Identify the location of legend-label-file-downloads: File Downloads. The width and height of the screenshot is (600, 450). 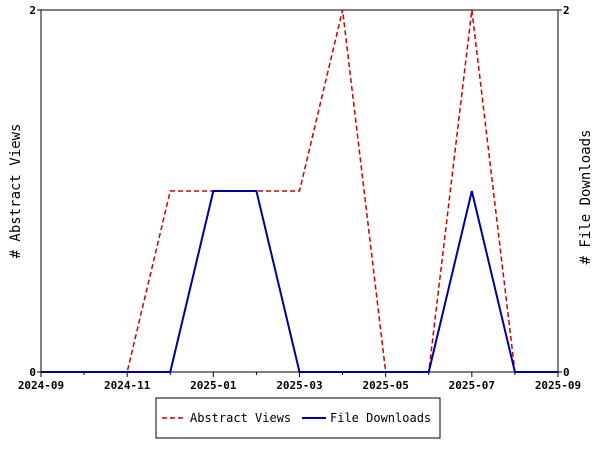
(380, 418).